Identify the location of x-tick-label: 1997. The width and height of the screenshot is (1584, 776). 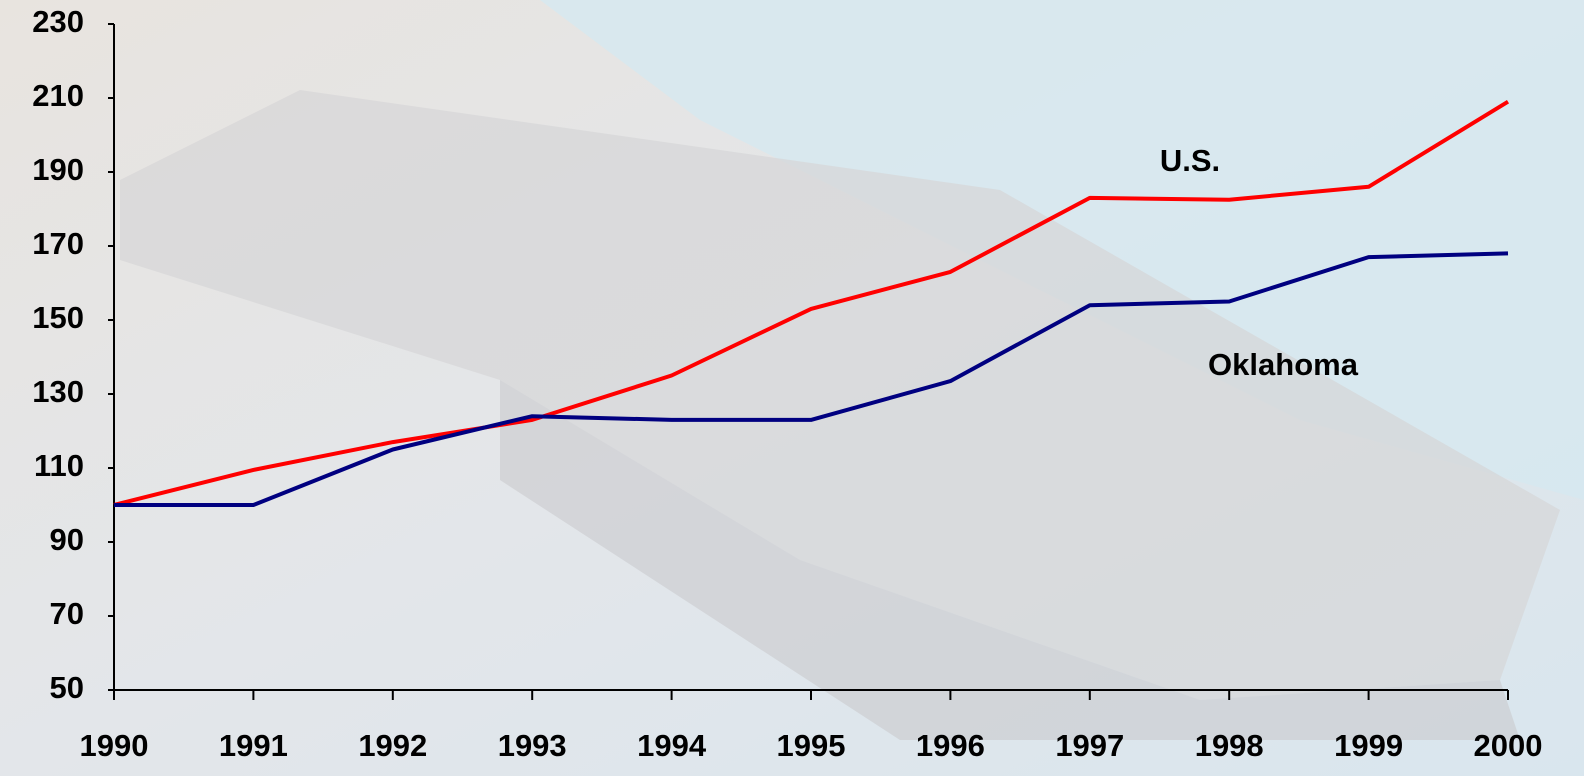
(1089, 745).